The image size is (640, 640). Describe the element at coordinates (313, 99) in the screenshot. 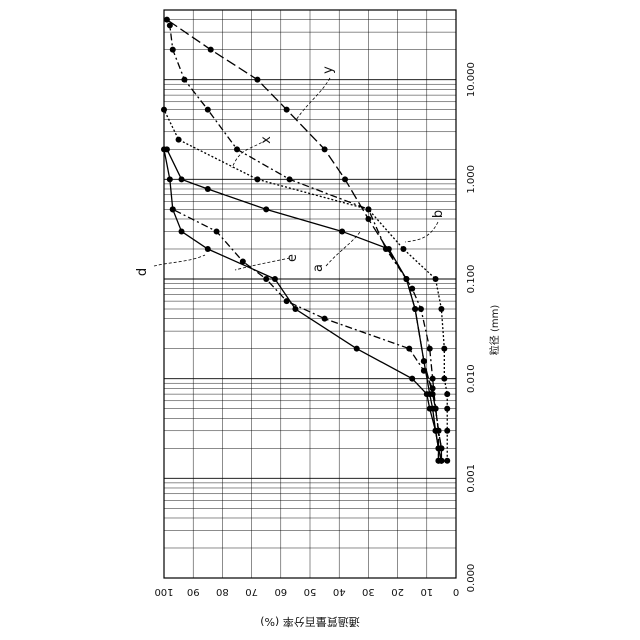

I see `leader-line-y` at that location.